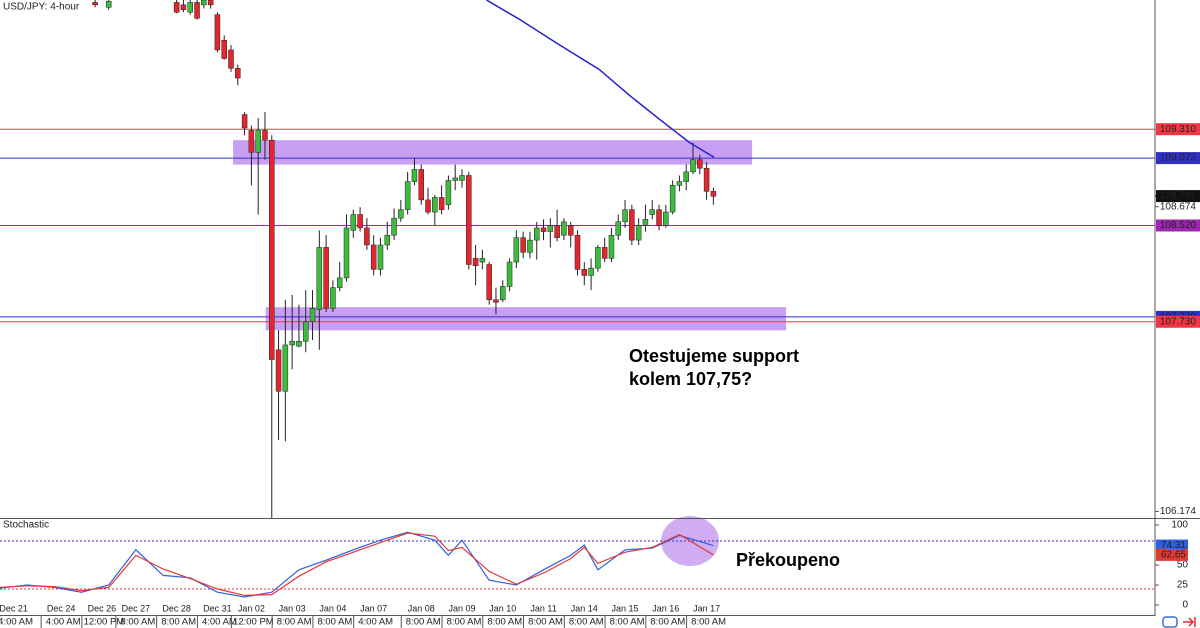 The image size is (1200, 628). I want to click on x-tick-label: Jan 03, so click(292, 608).